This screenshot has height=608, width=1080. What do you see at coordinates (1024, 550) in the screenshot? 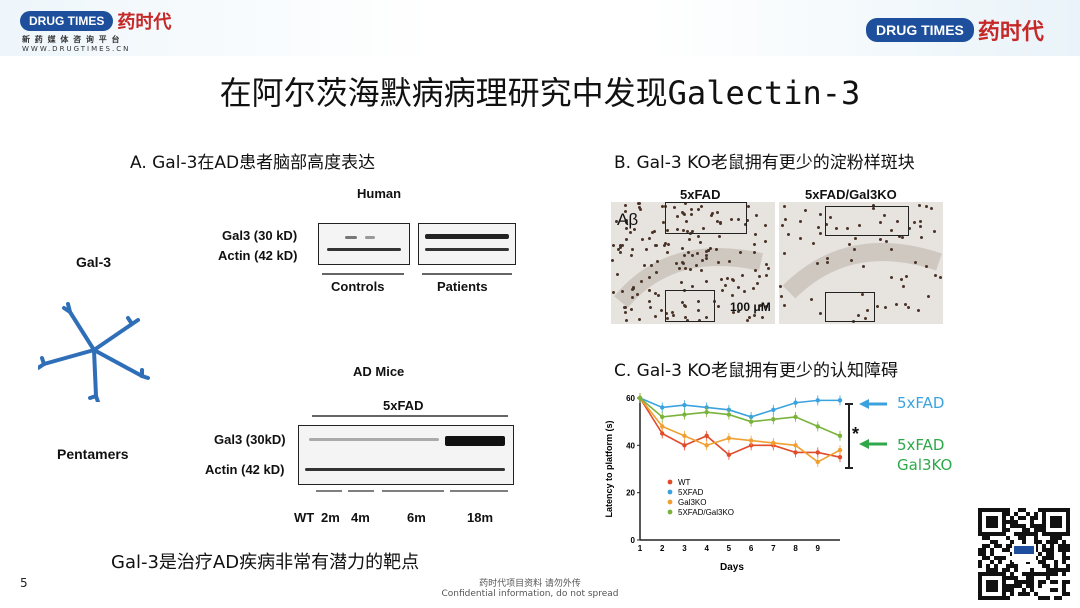
I see `qr-logo` at bounding box center [1024, 550].